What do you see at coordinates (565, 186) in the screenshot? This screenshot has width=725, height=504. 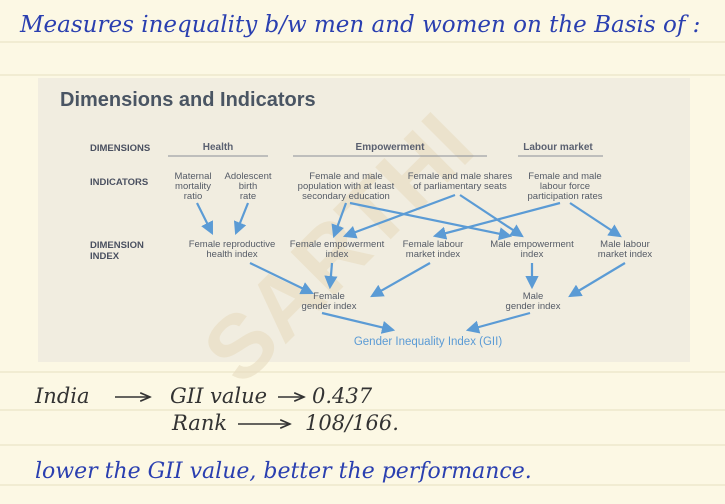 I see `indicator: labour force` at bounding box center [565, 186].